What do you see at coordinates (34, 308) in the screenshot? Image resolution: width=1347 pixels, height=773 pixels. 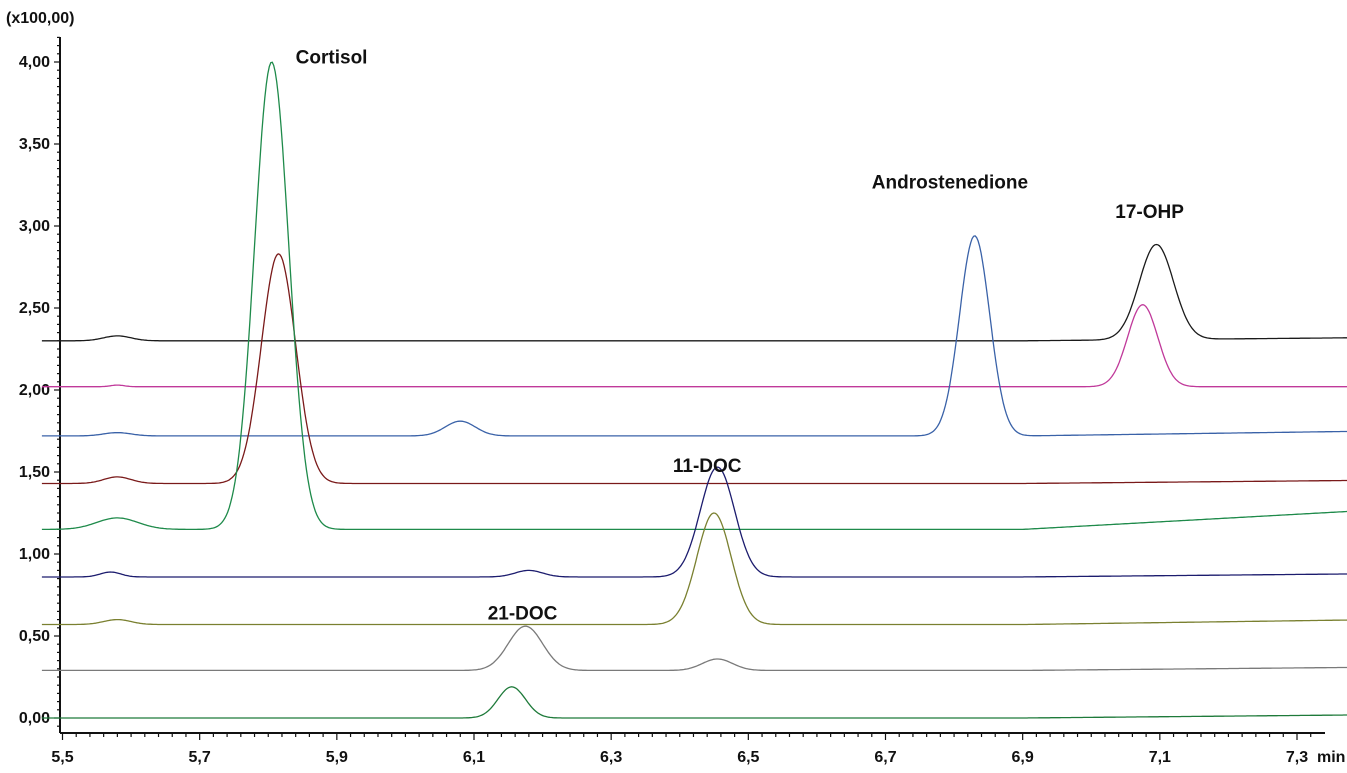 I see `y-tick-label: 2,50` at bounding box center [34, 308].